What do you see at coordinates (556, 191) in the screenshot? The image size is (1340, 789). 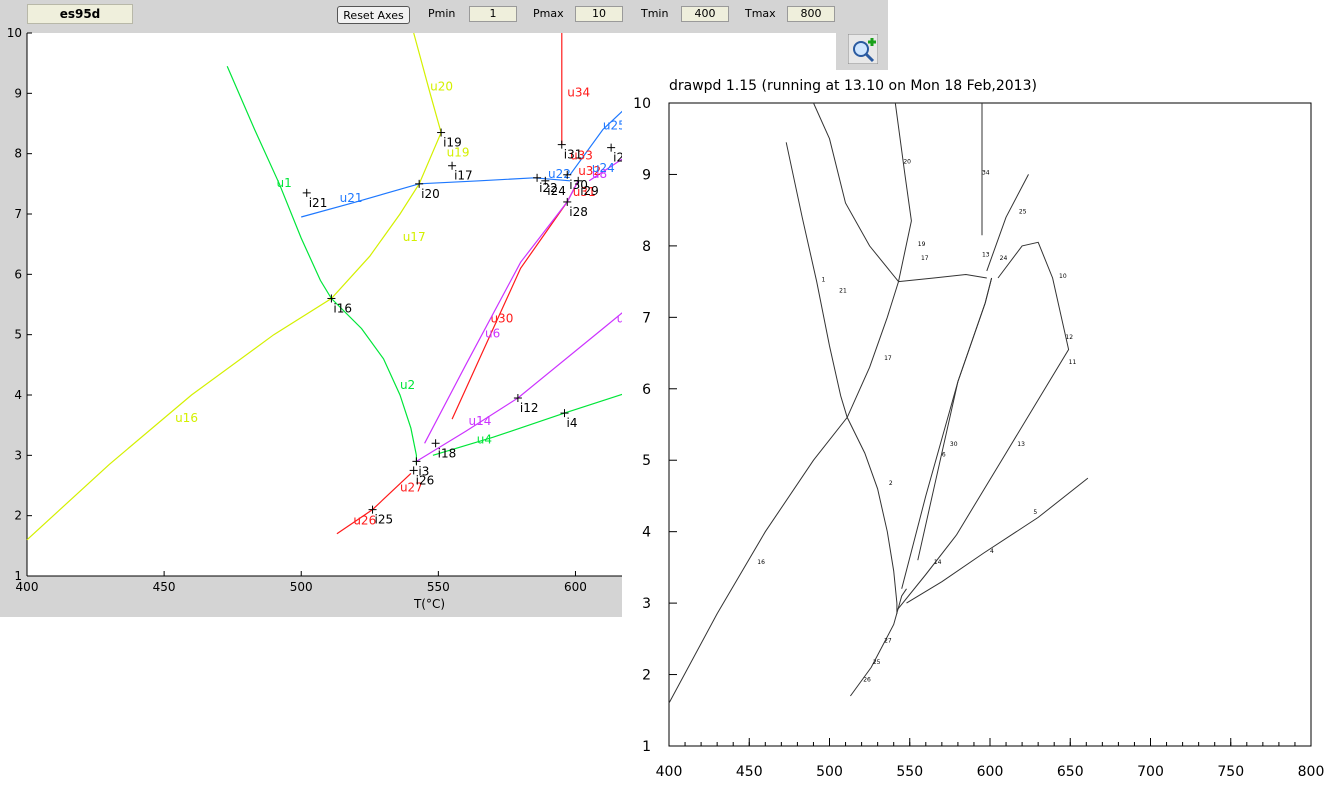 I see `point-label-i24: i24` at bounding box center [556, 191].